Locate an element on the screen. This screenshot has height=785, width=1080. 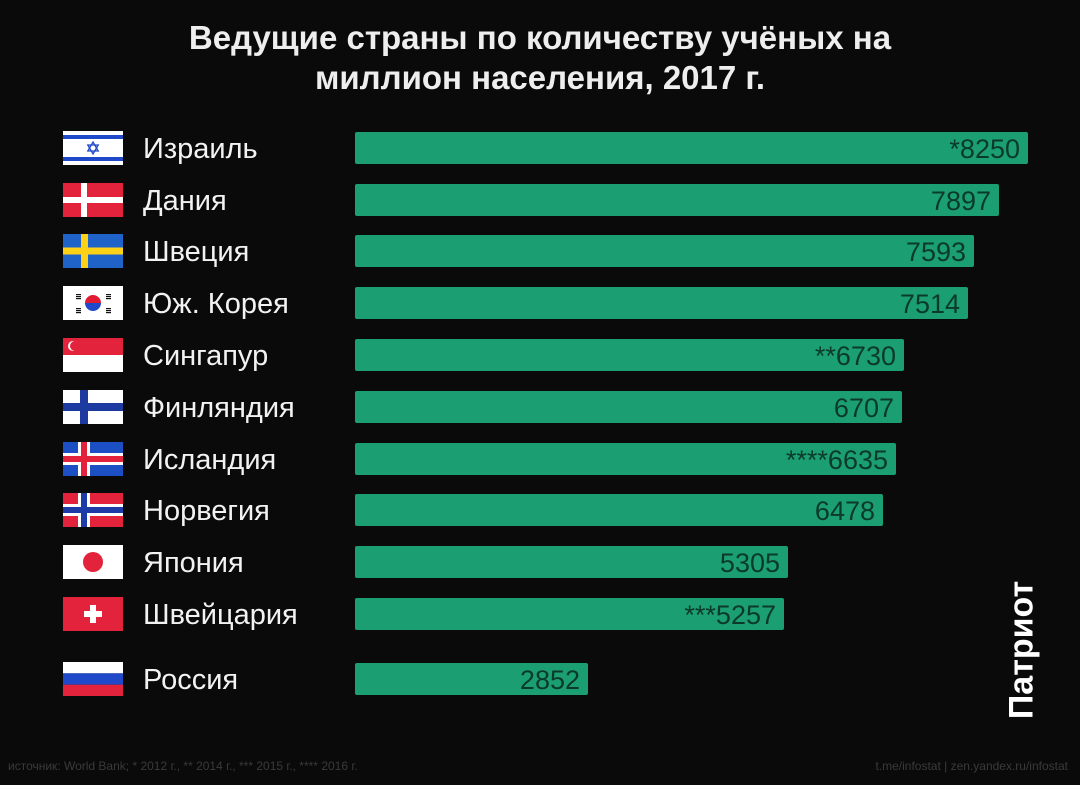
bar-value-label: 6478 is located at coordinates (845, 511).